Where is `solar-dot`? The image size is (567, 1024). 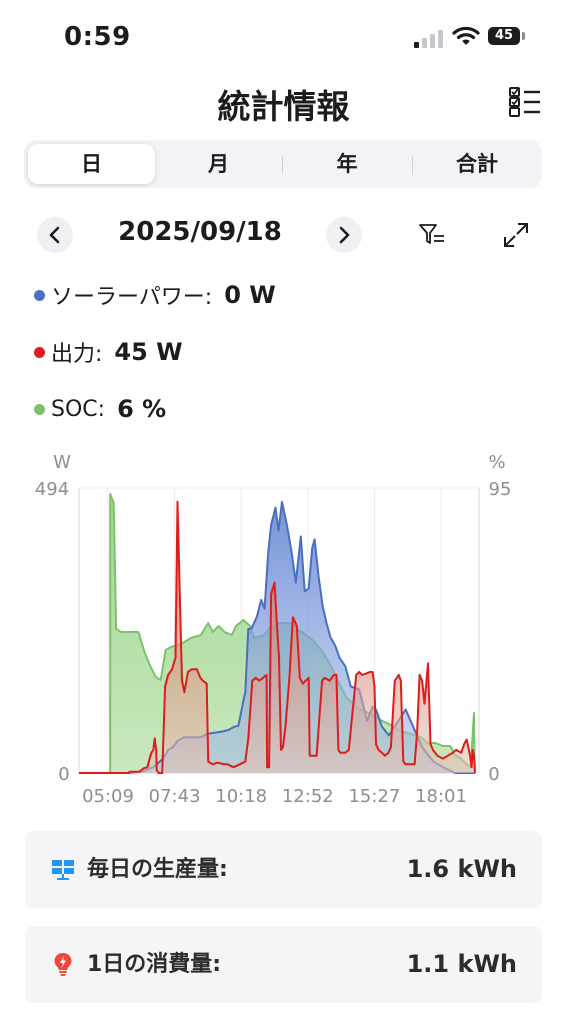 solar-dot is located at coordinates (39, 295).